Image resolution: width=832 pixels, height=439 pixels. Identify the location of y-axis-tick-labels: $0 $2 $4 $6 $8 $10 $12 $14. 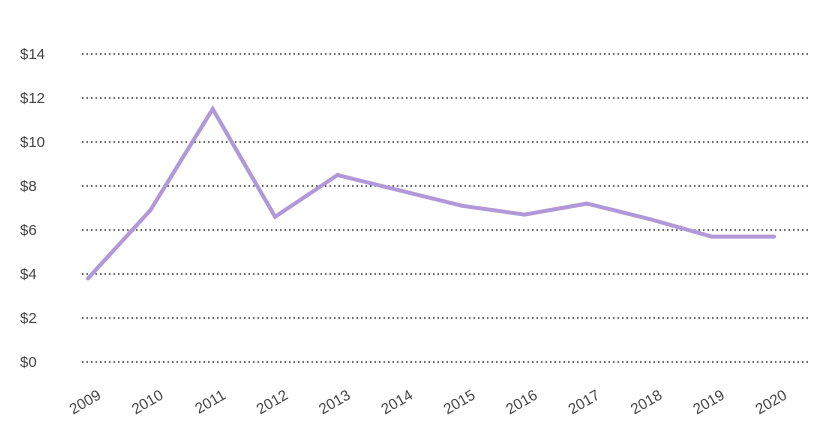
(32, 208).